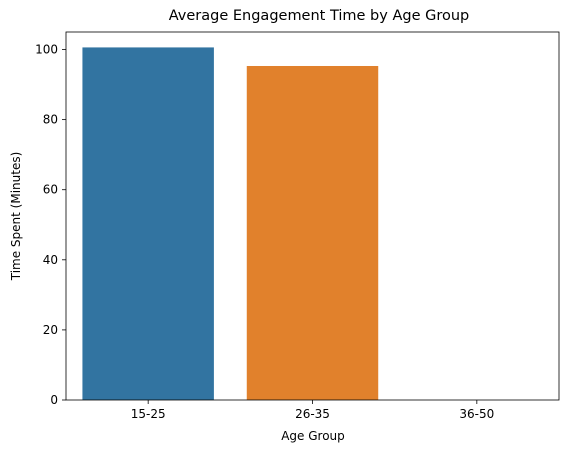  I want to click on y-axis-ticks: 0 20 40 60 80 100, so click(50, 225).